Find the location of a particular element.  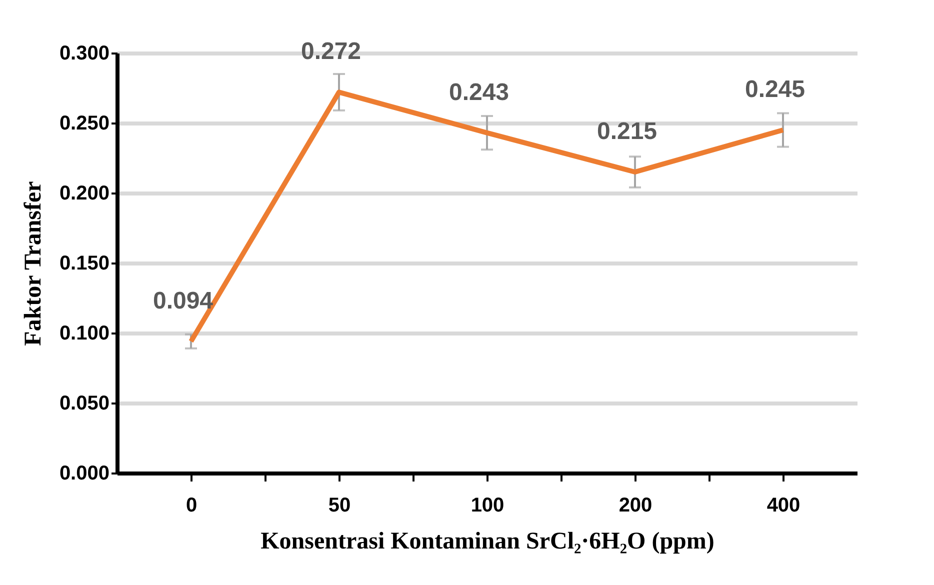

x-axis-title: Konsentrasi Kontaminan SrCl₂·6H₂O (ppm) is located at coordinates (487, 541).